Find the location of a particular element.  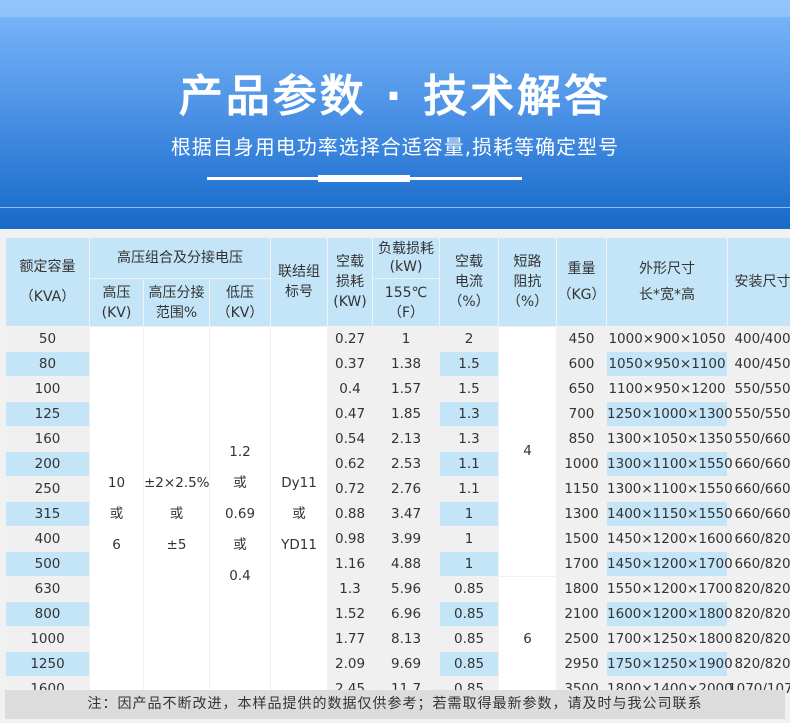

cell-weight: 600 is located at coordinates (582, 364).